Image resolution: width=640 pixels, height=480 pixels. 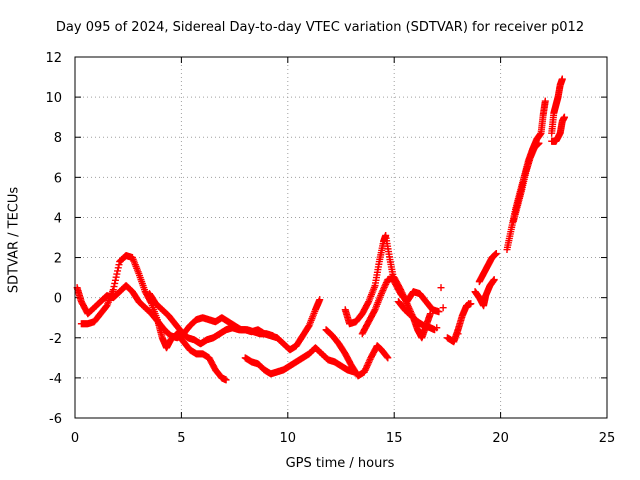 I want to click on series-isolated-points, so click(x=453, y=311).